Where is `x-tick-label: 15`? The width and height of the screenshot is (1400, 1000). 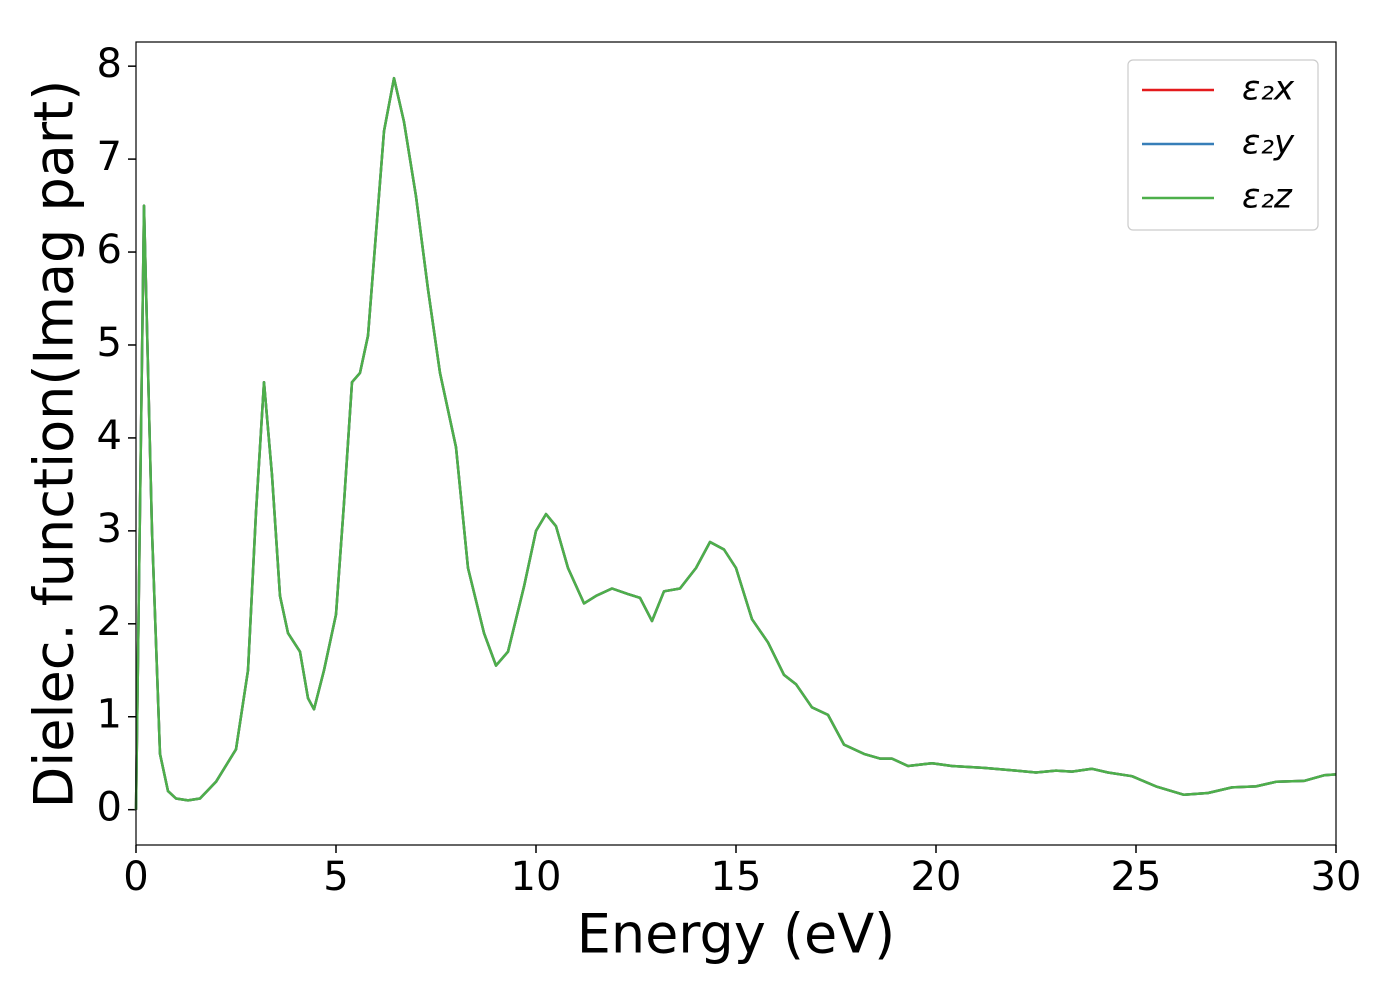 x-tick-label: 15 is located at coordinates (736, 877).